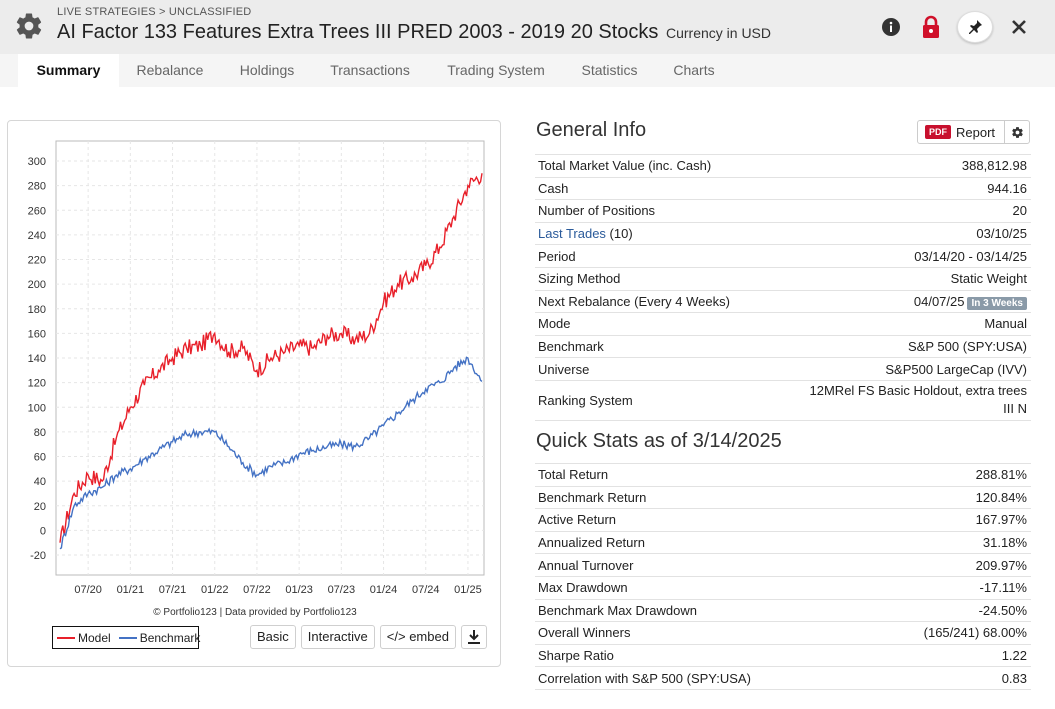 This screenshot has height=709, width=1055. What do you see at coordinates (1016, 132) in the screenshot?
I see `report-settings-button` at bounding box center [1016, 132].